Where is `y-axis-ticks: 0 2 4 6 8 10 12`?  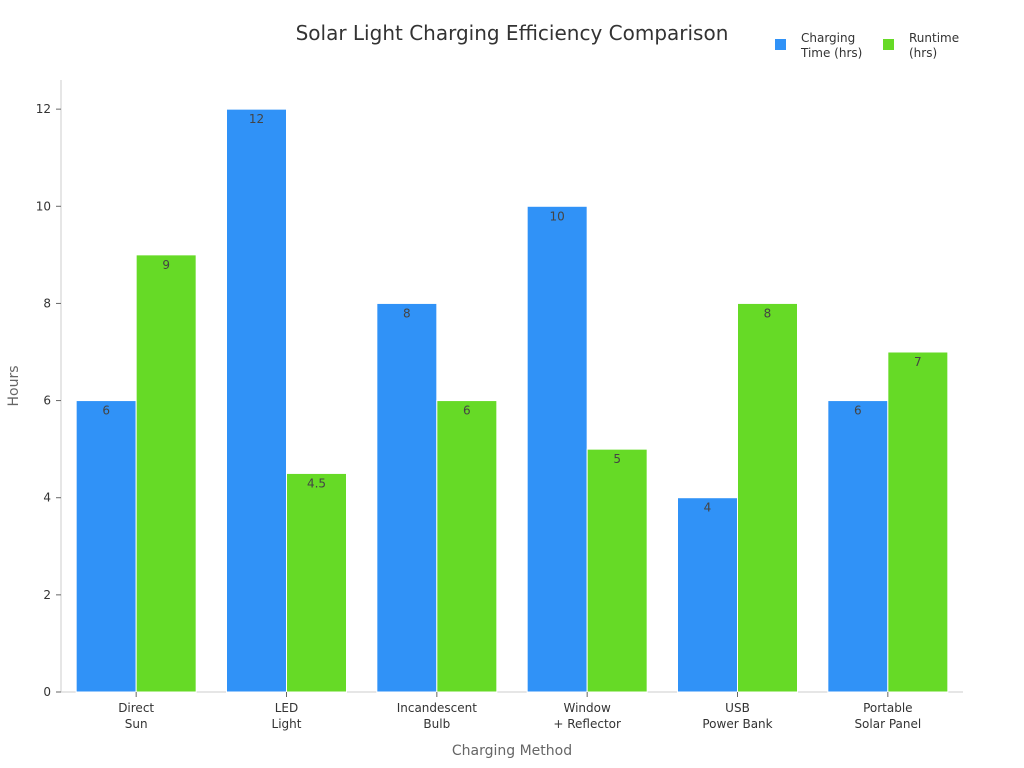 y-axis-ticks: 0 2 4 6 8 10 12 is located at coordinates (48, 400).